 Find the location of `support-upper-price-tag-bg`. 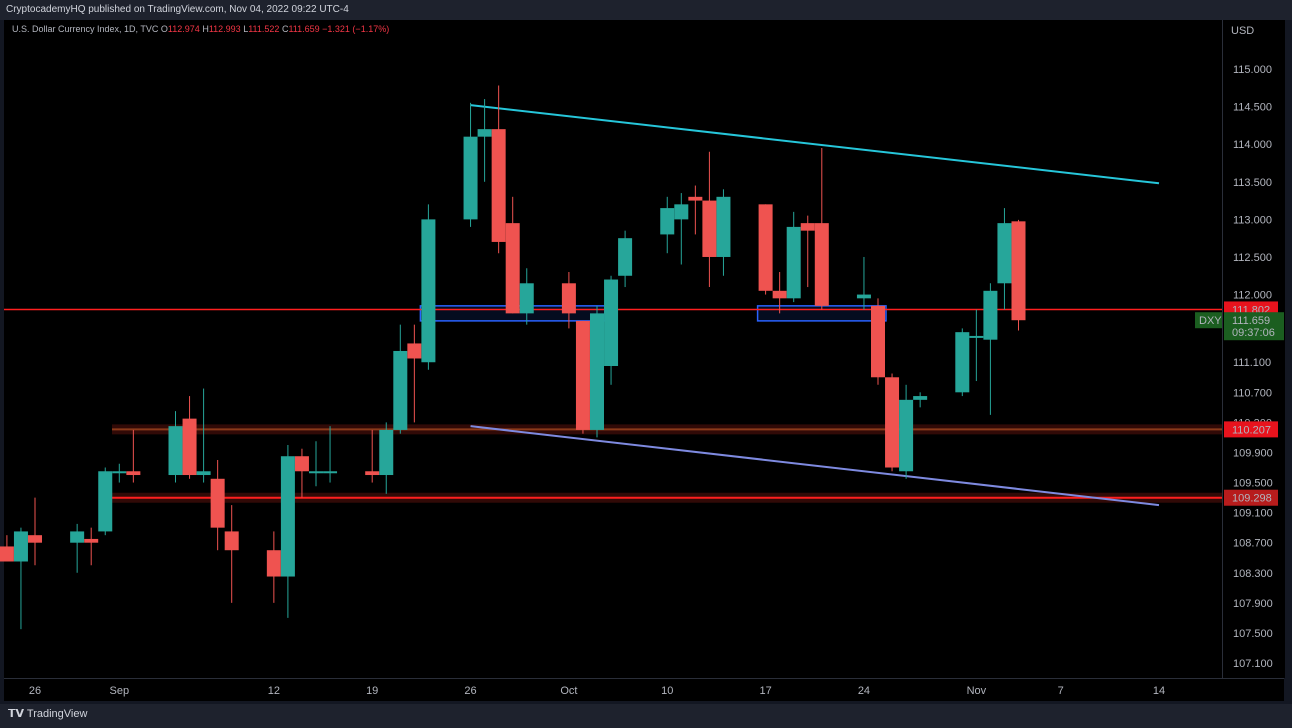

support-upper-price-tag-bg is located at coordinates (1251, 429).